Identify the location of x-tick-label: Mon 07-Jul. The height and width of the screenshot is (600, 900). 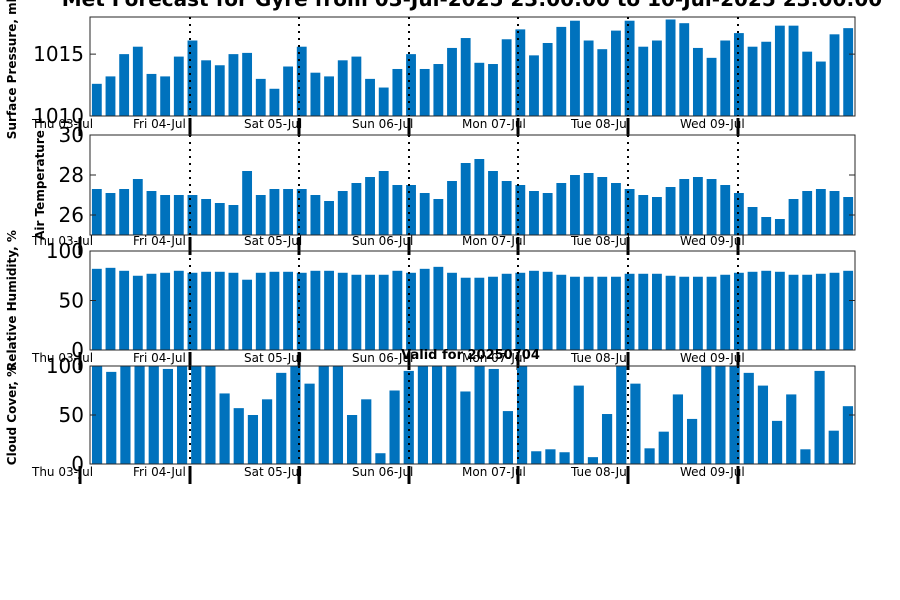
(494, 124).